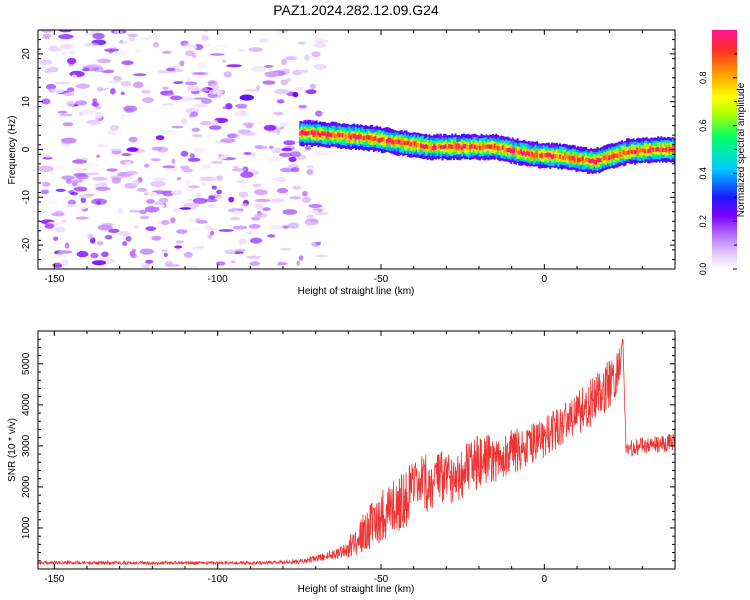 Image resolution: width=750 pixels, height=600 pixels. What do you see at coordinates (741, 149) in the screenshot?
I see `colorbar-label: Normalized spectral amplitude` at bounding box center [741, 149].